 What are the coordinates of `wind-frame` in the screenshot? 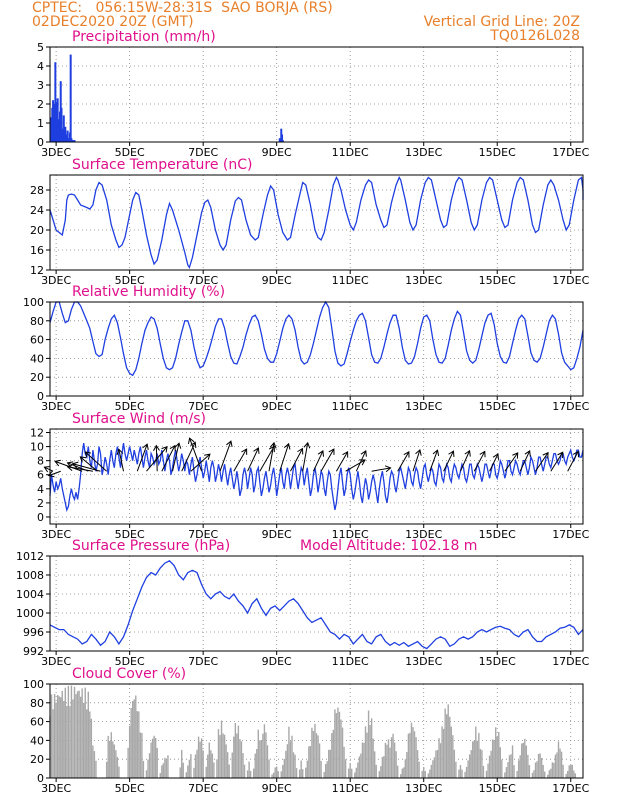 It's located at (316, 476).